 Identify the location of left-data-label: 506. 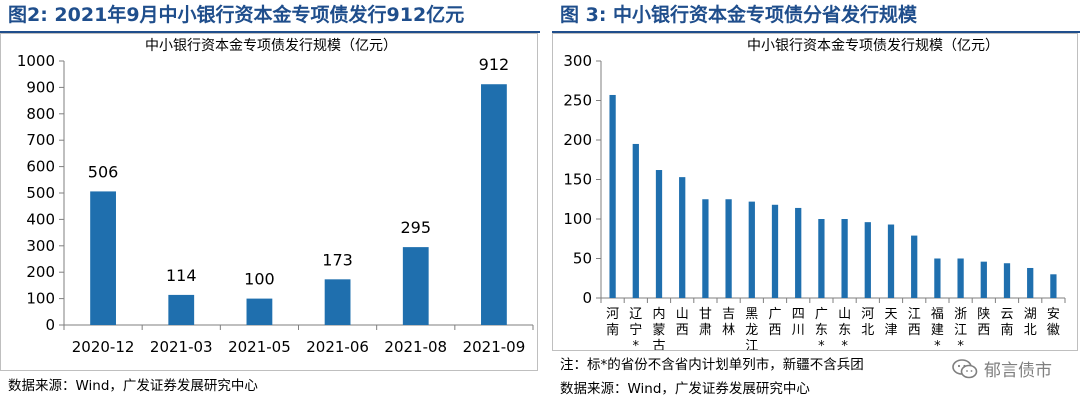
(103, 171).